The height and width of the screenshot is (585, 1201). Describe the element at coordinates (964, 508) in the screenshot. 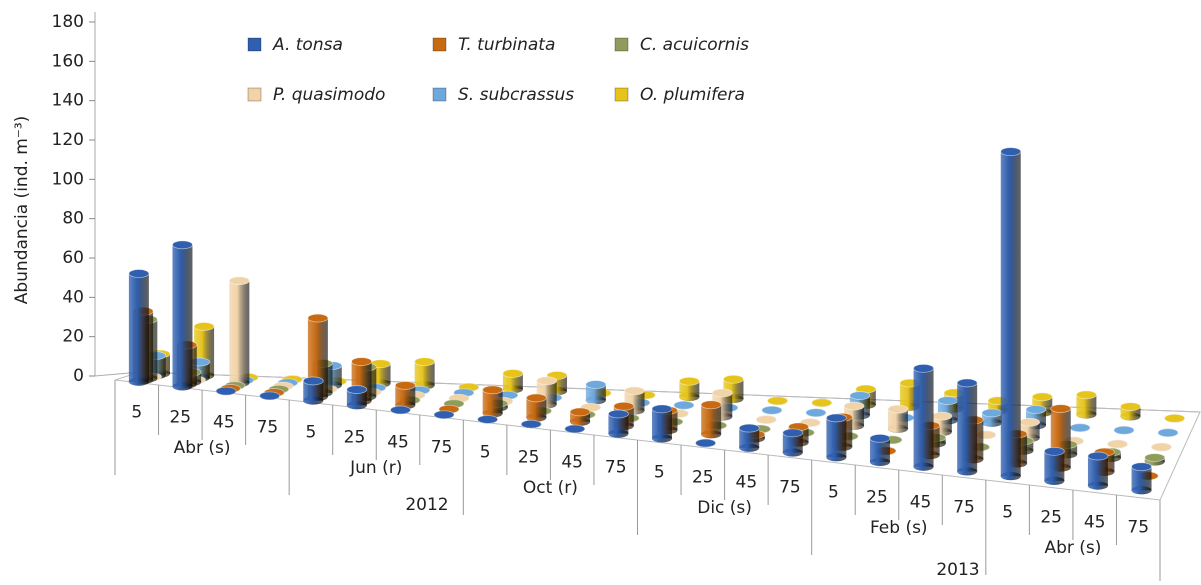

I see `x-tick-label: 75` at that location.